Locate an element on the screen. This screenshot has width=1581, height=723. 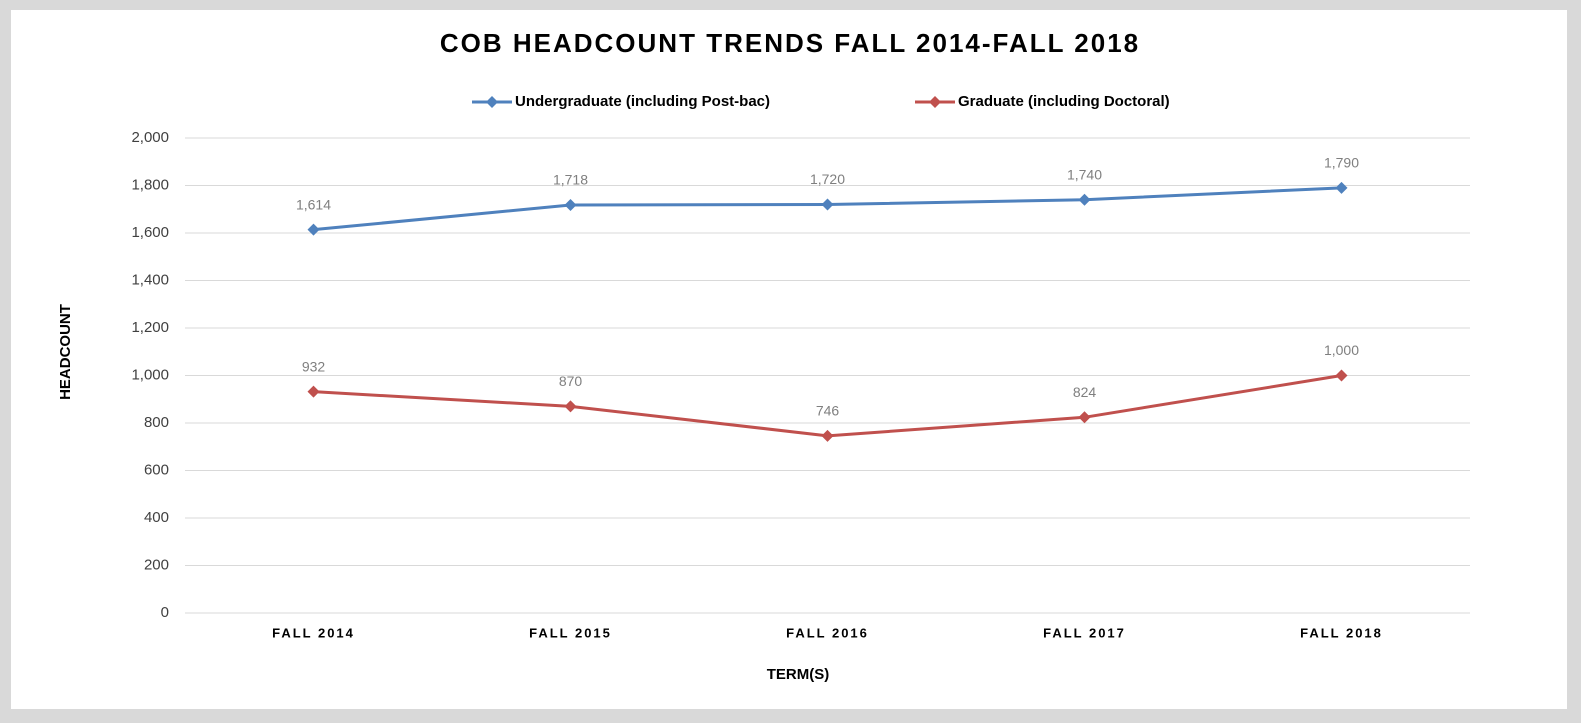
y-tick-label: 400 is located at coordinates (156, 517).